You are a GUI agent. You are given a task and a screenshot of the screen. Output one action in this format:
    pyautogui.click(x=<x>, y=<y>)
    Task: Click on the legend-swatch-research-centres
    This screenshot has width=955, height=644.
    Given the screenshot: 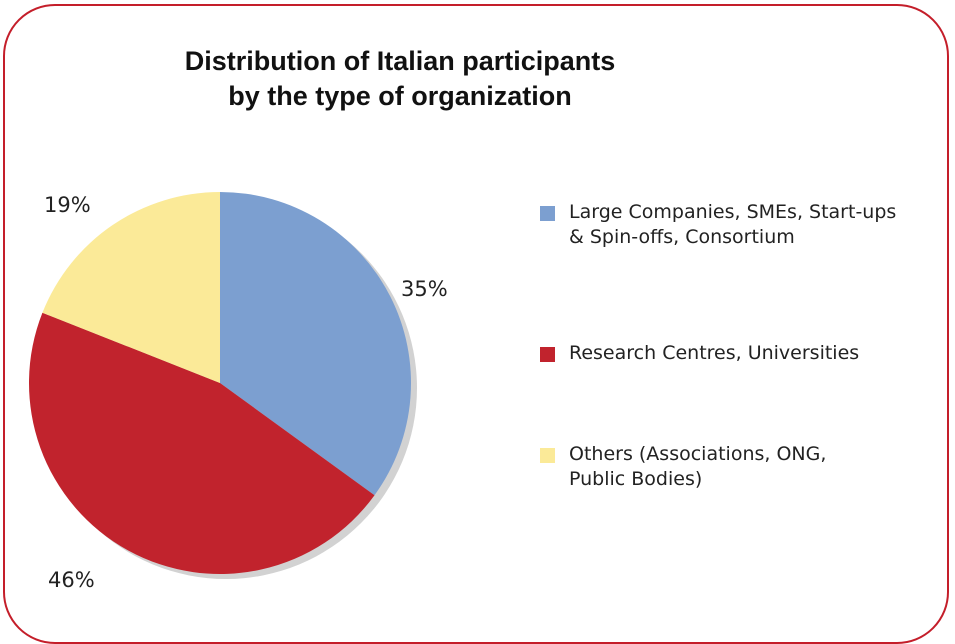 What is the action you would take?
    pyautogui.click(x=547, y=354)
    